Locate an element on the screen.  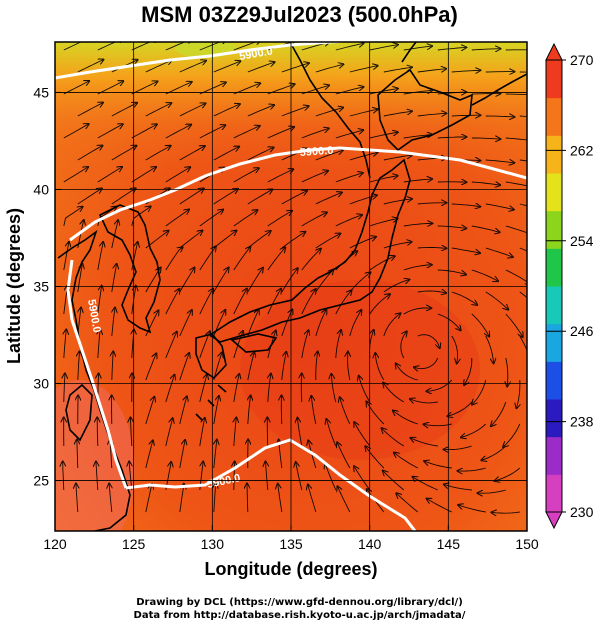
colorbar-tick-label: 254 is located at coordinates (582, 241).